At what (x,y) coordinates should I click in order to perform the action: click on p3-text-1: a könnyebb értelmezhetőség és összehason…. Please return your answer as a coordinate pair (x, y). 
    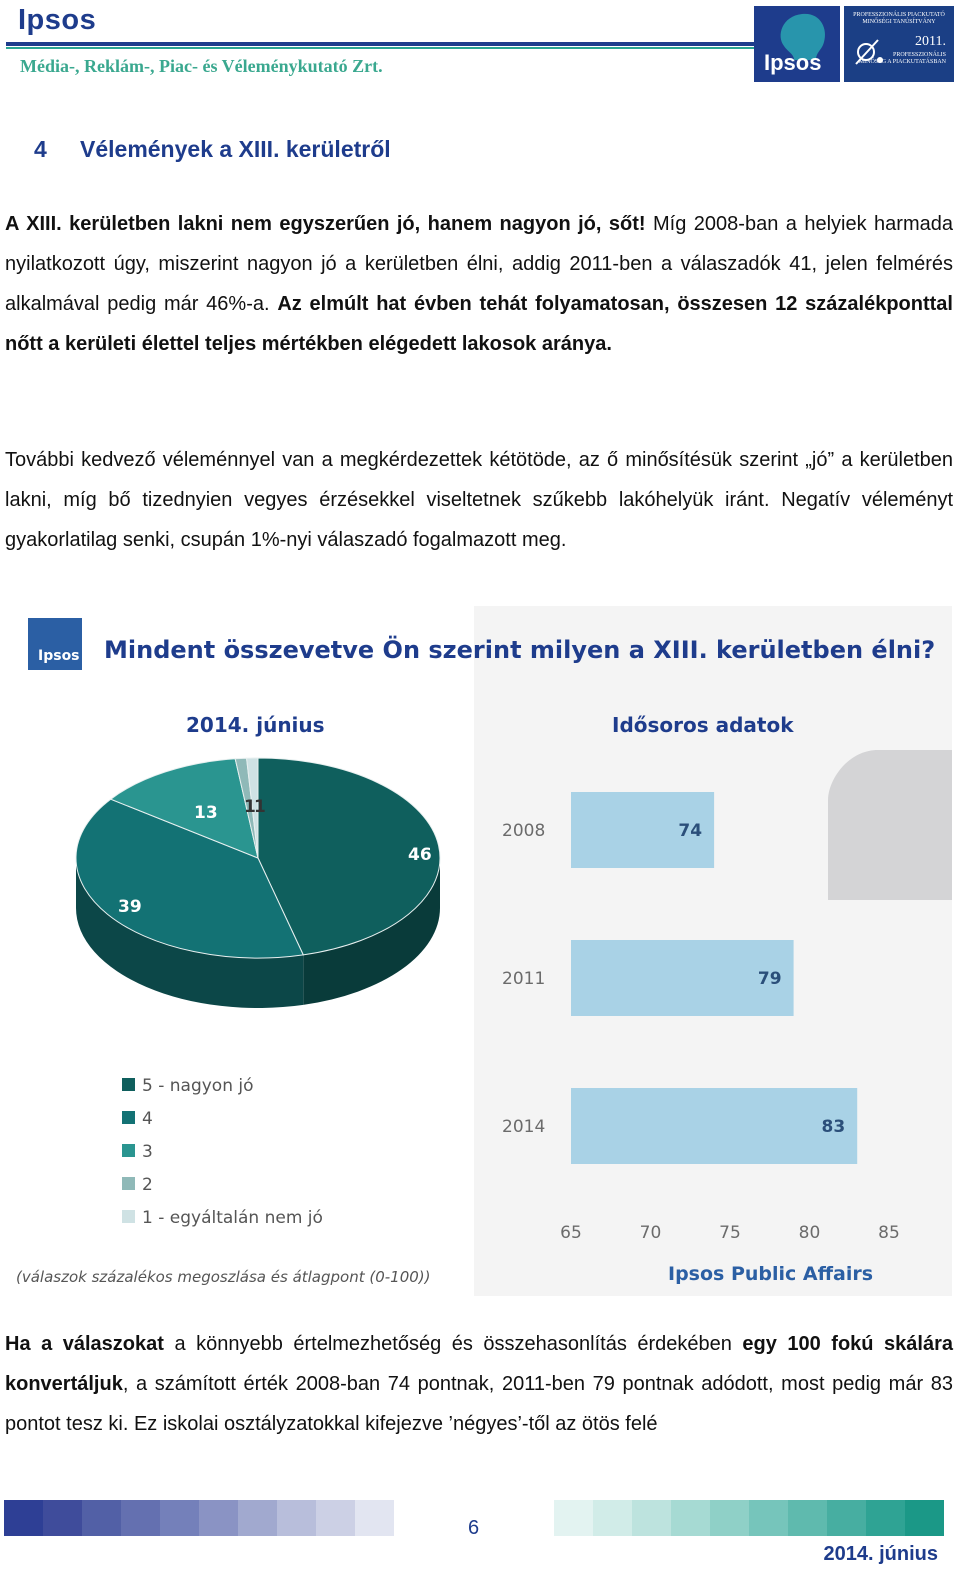
    Looking at the image, I should click on (453, 1344).